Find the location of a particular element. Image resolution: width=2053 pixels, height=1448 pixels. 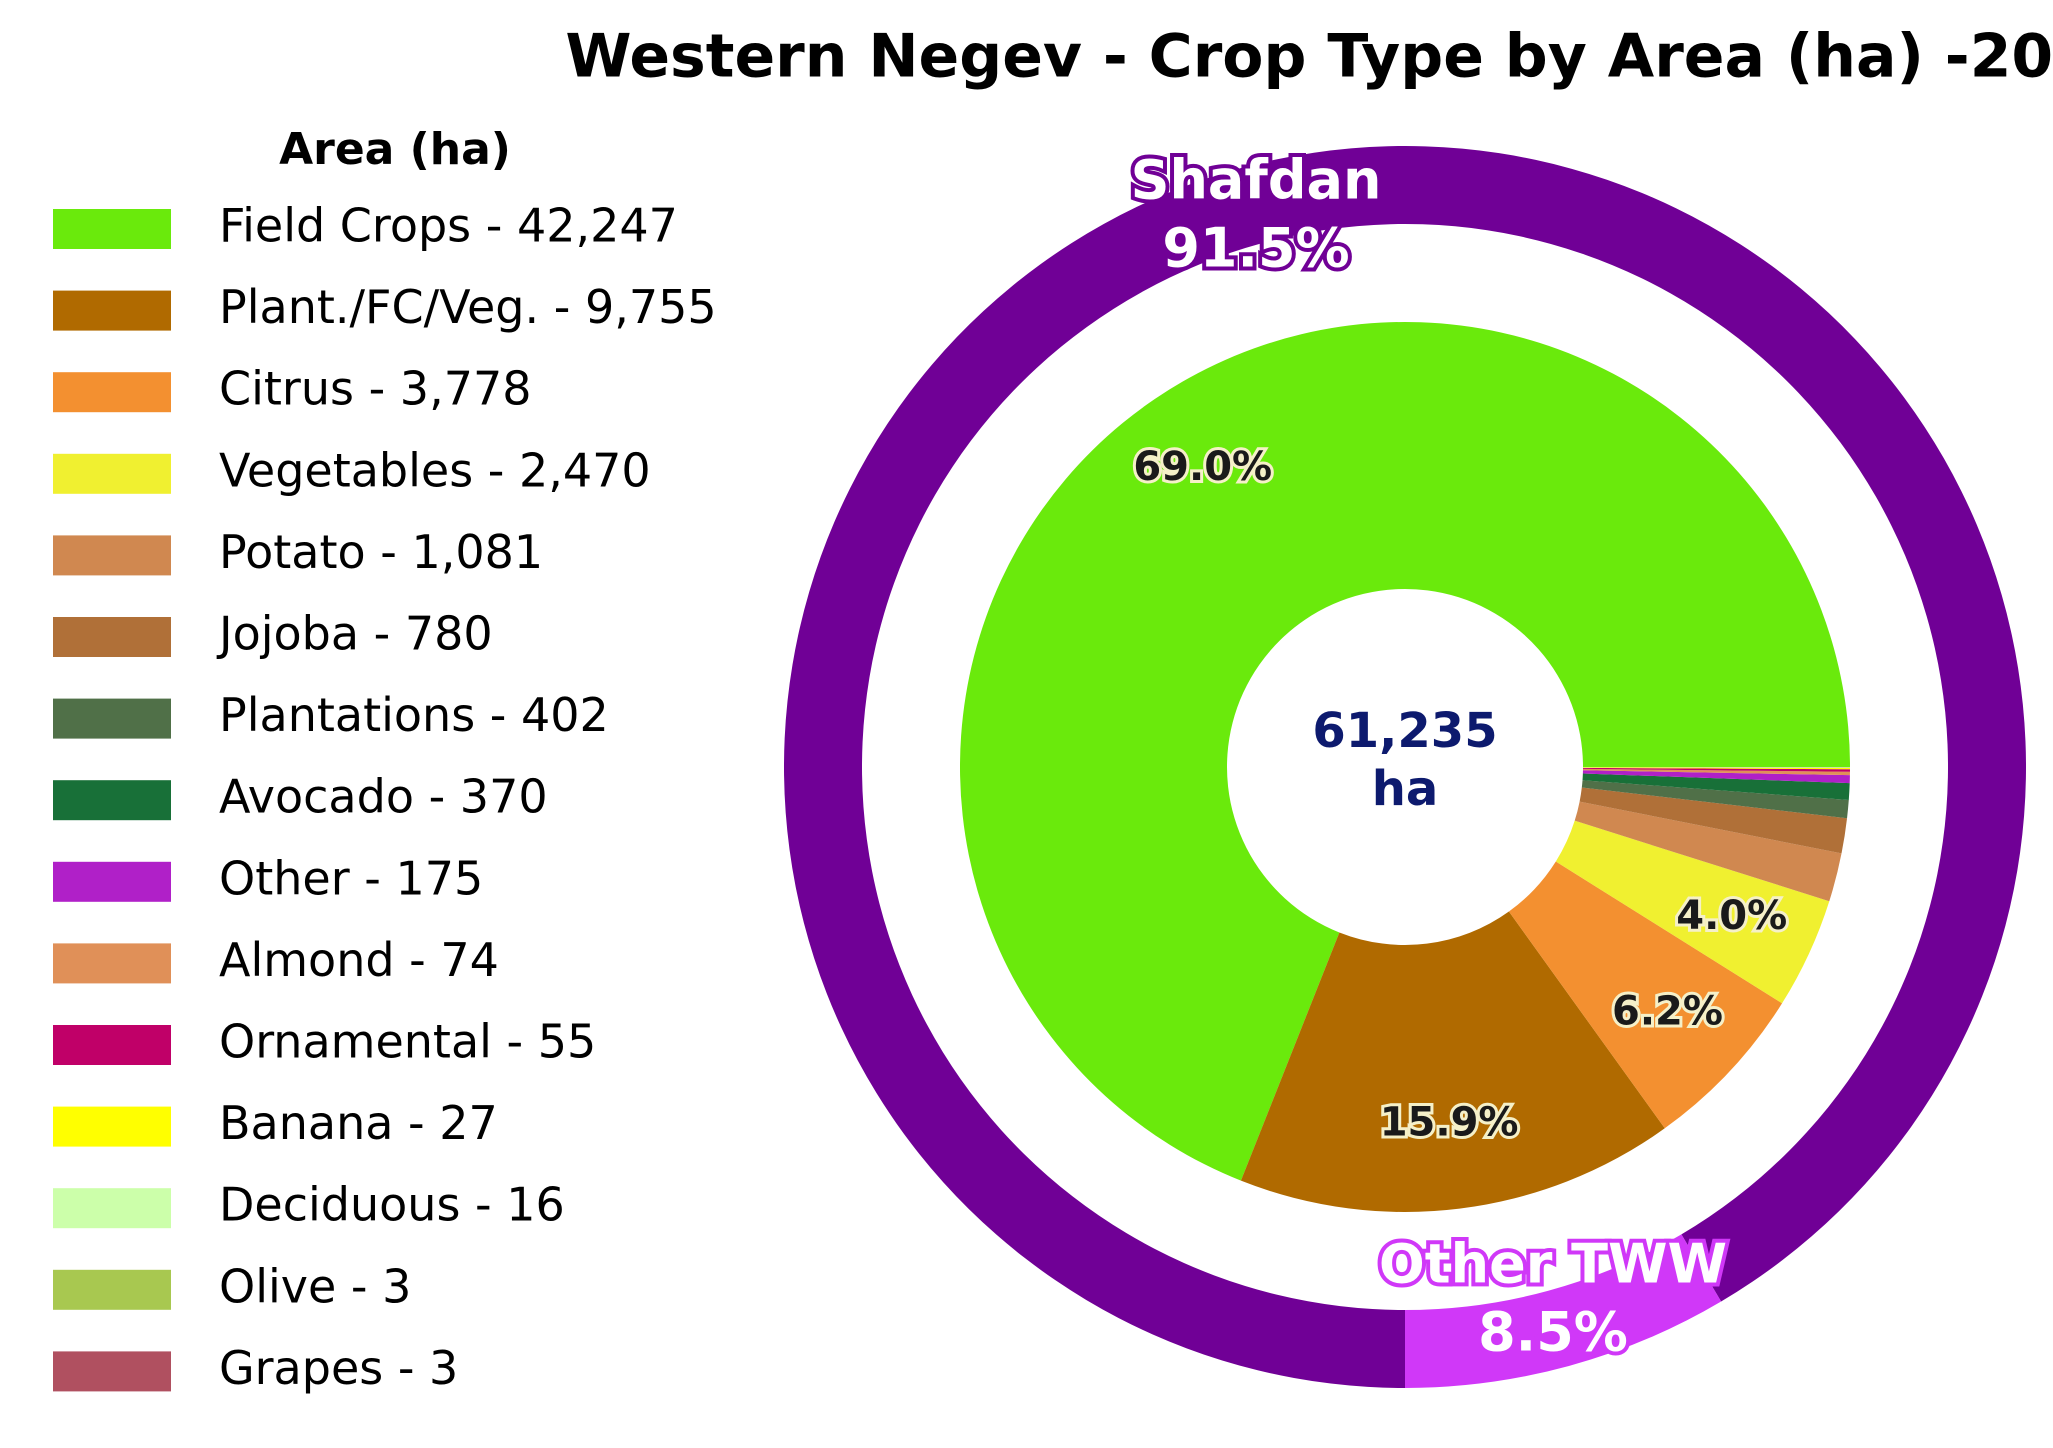

center-unit: ha is located at coordinates (1405, 789).